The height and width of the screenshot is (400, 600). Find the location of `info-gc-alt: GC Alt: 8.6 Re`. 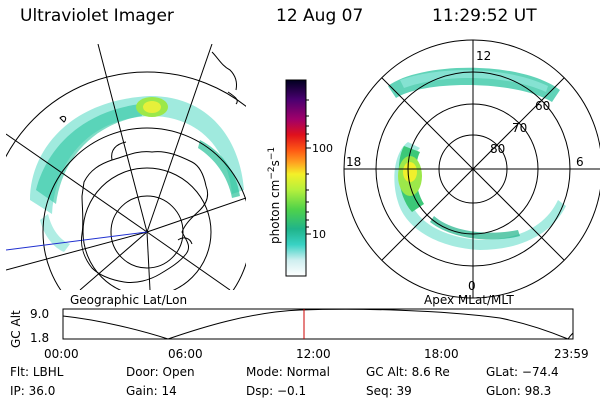

info-gc-alt: GC Alt: 8.6 Re is located at coordinates (408, 372).